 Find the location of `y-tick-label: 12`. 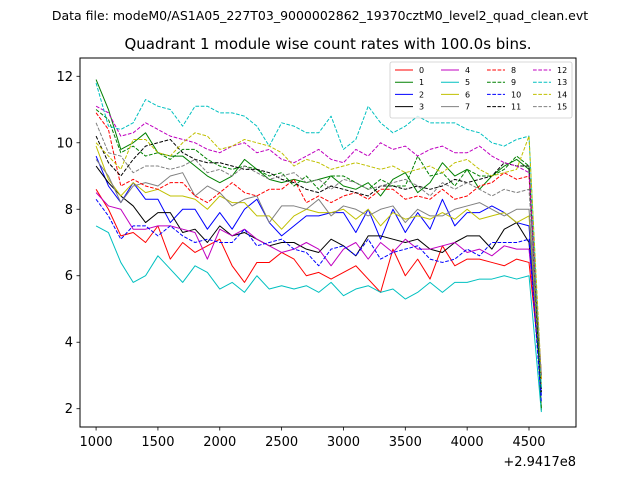

y-tick-label: 12 is located at coordinates (64, 77).